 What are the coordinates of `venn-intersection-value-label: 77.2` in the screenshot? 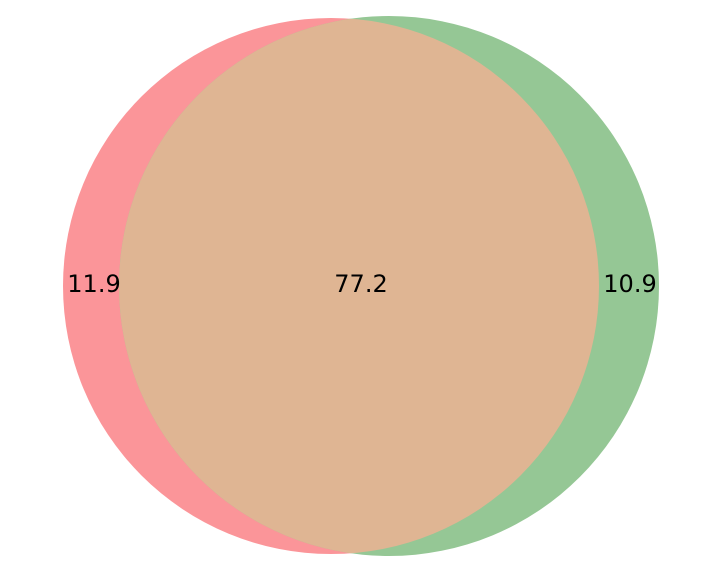 It's located at (360, 284).